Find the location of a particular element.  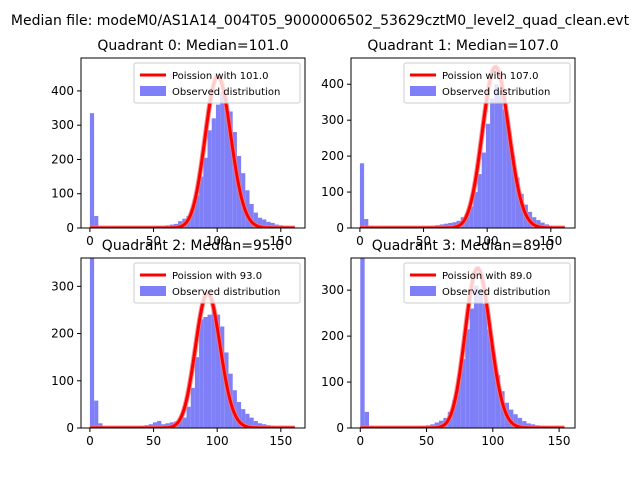

subplot-title: Quadrant 1: Median=107.0 is located at coordinates (462, 46).